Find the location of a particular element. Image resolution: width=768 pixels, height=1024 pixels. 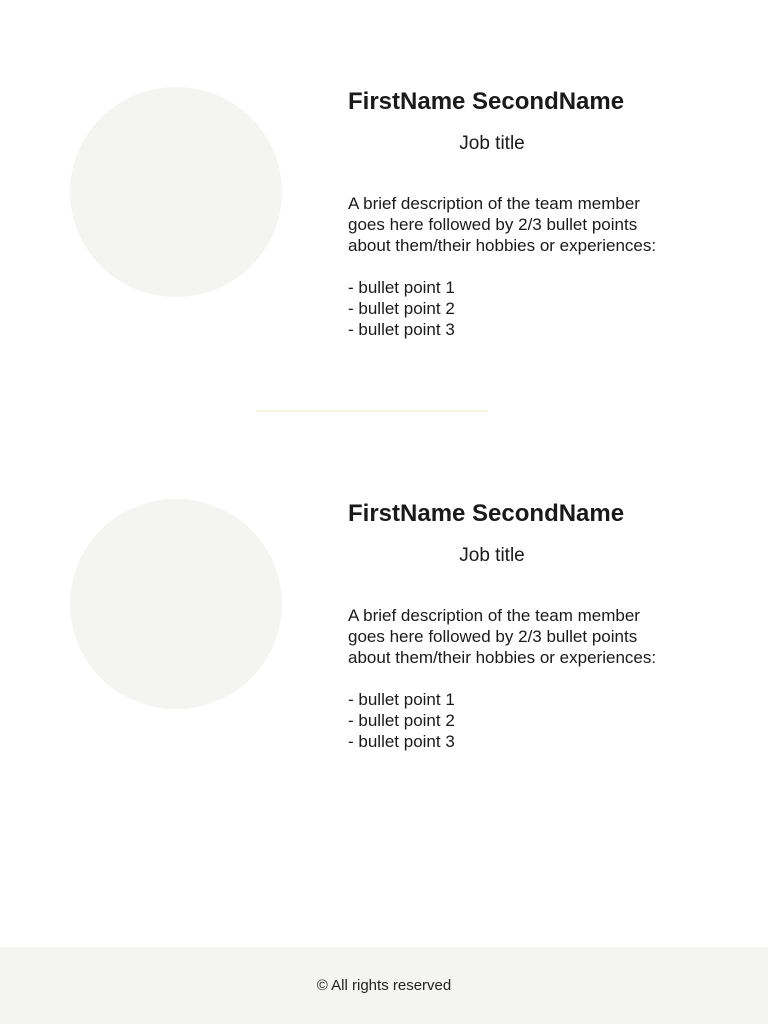

copyright-text: © All rights reserved is located at coordinates (384, 985).